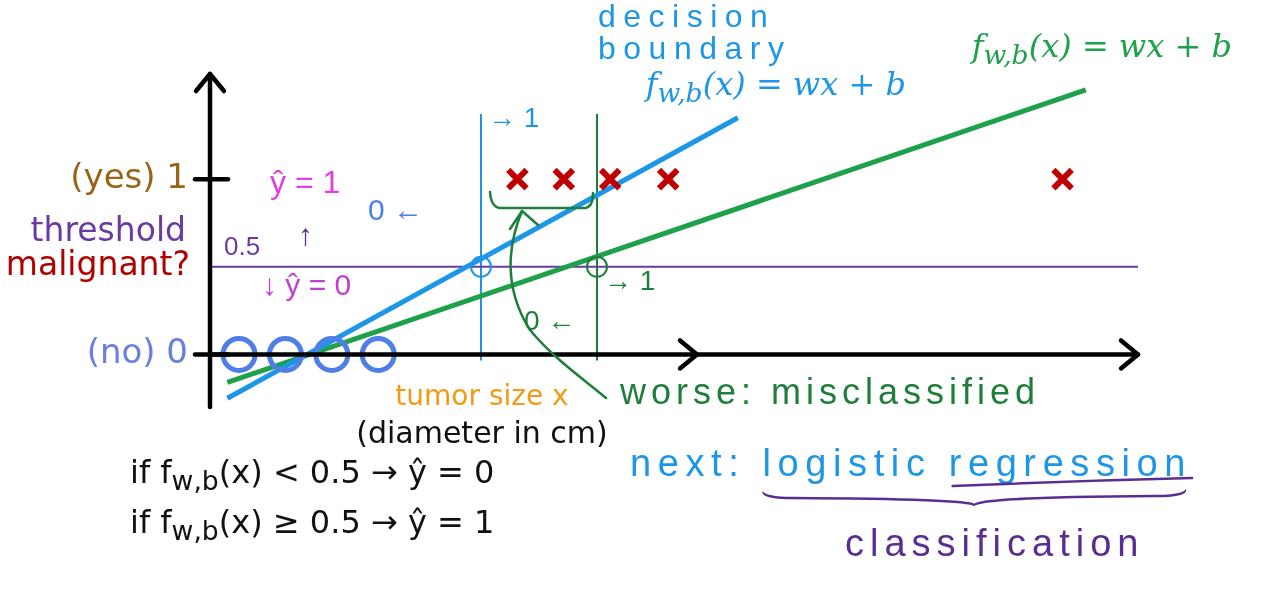 This screenshot has width=1267, height=608. Describe the element at coordinates (129, 175) in the screenshot. I see `y-tick-label: (yes) 1` at that location.